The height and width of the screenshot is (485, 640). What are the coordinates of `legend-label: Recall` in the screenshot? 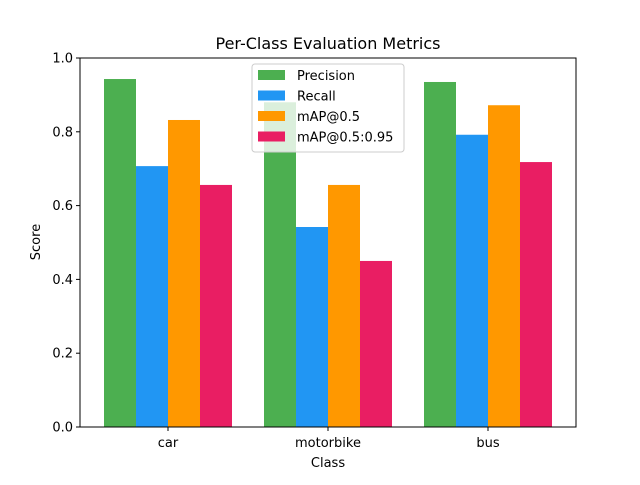 It's located at (316, 97).